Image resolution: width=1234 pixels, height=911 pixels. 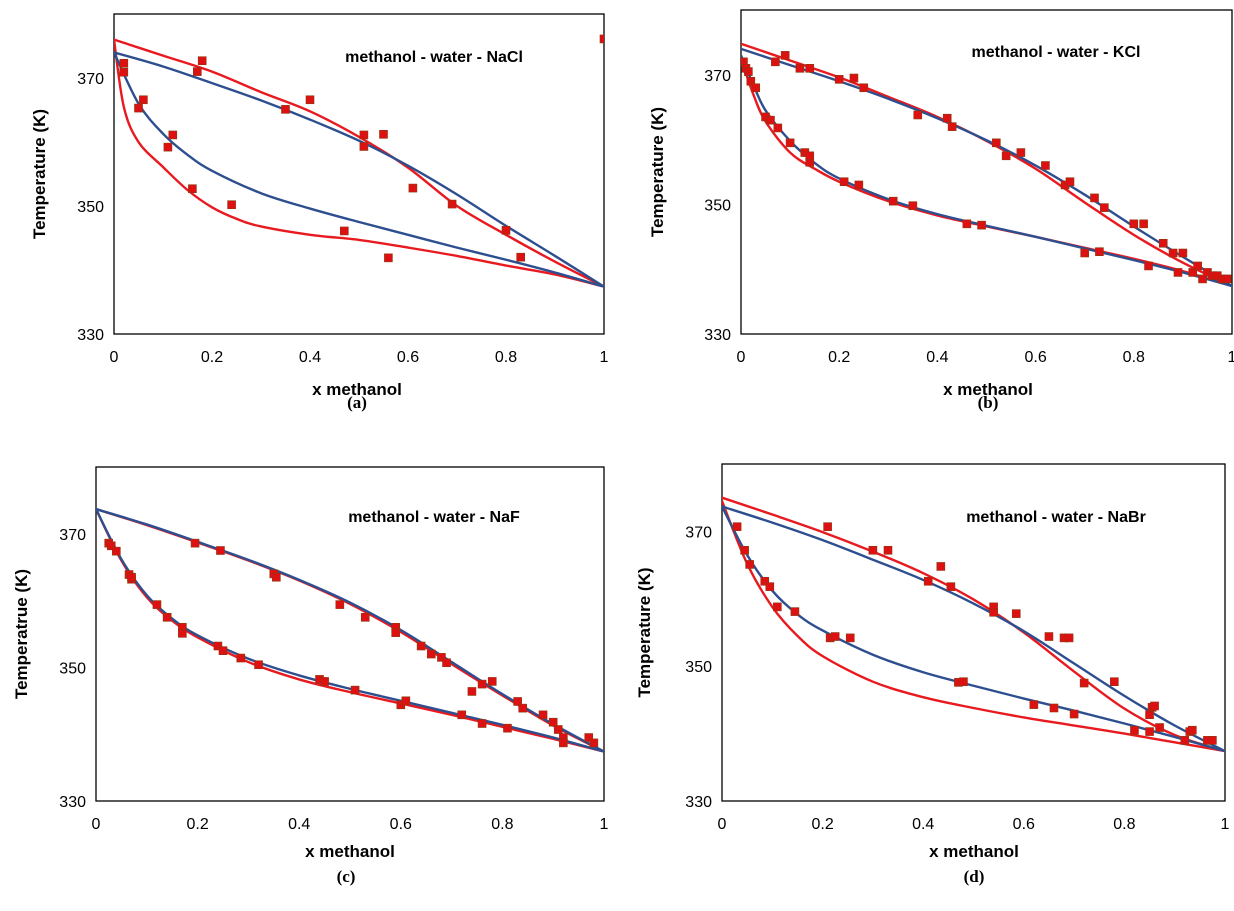 What do you see at coordinates (21, 634) in the screenshot?
I see `y-axis-title: Temperatrue (K)` at bounding box center [21, 634].